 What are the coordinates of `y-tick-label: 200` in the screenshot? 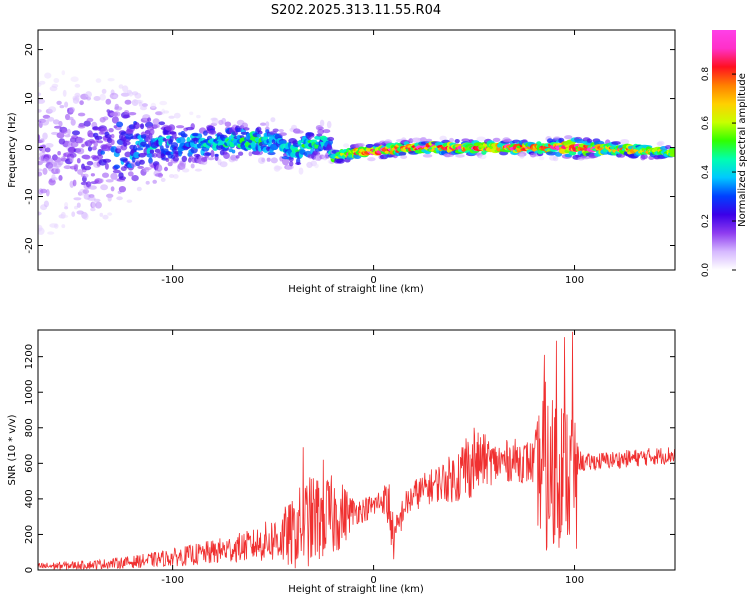 It's located at (29, 534).